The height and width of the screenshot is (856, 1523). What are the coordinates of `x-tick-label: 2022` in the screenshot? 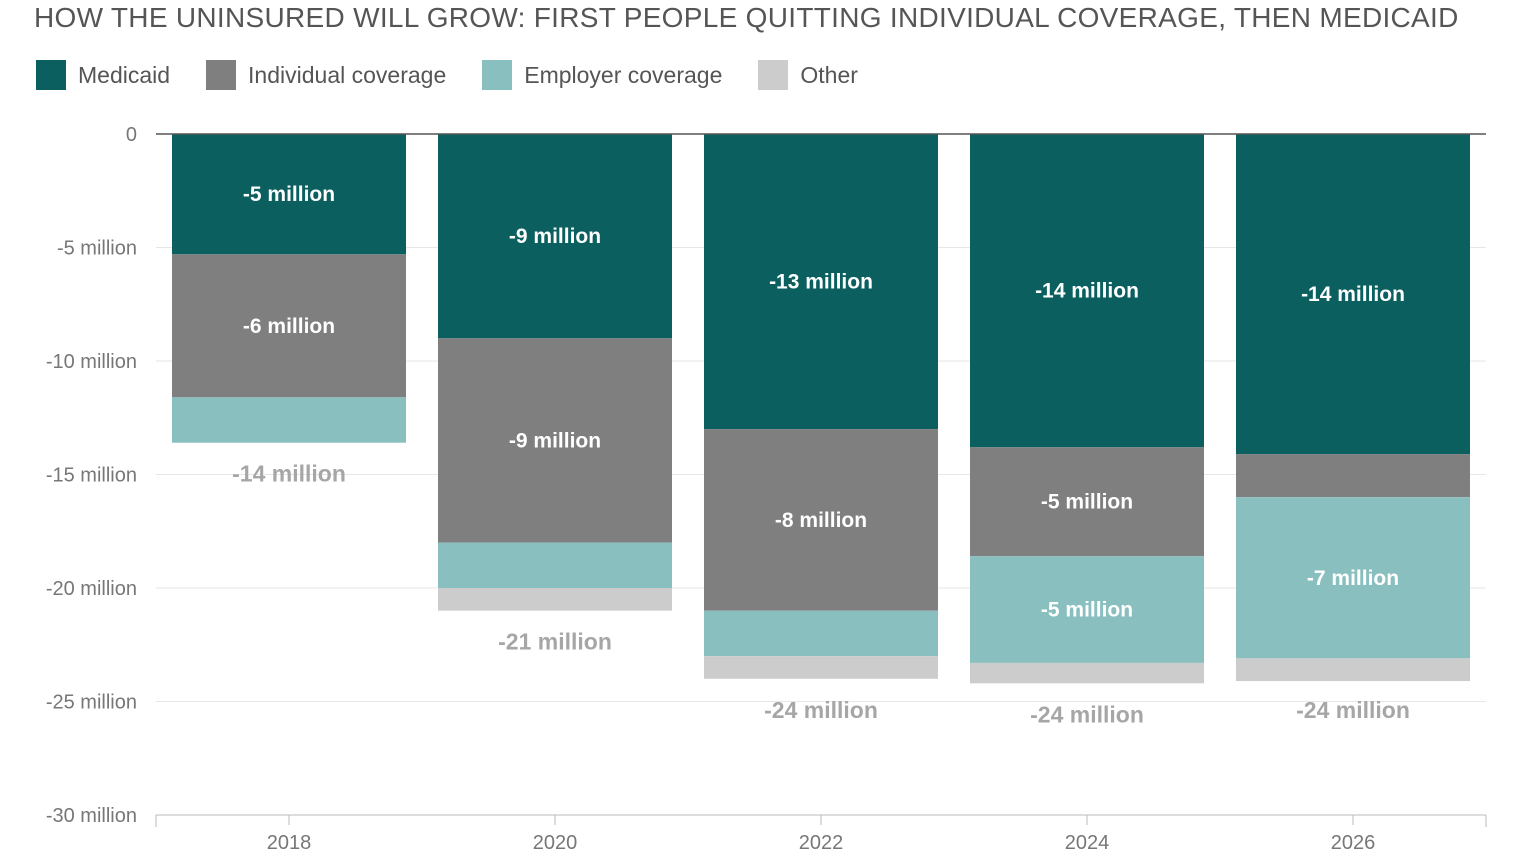 It's located at (821, 843).